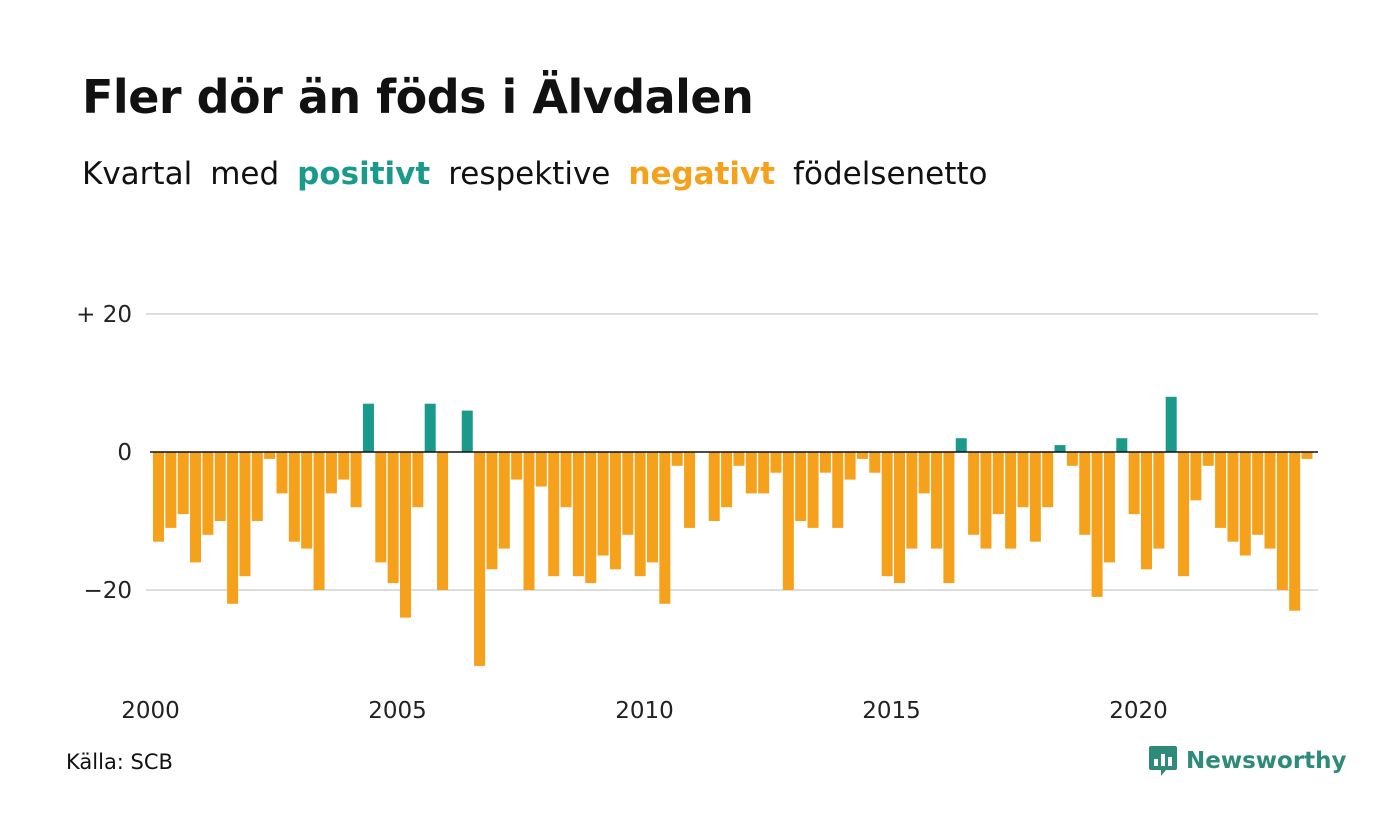 Image resolution: width=1400 pixels, height=840 pixels. Describe the element at coordinates (150, 711) in the screenshot. I see `x-tick-label-0: 2000` at that location.